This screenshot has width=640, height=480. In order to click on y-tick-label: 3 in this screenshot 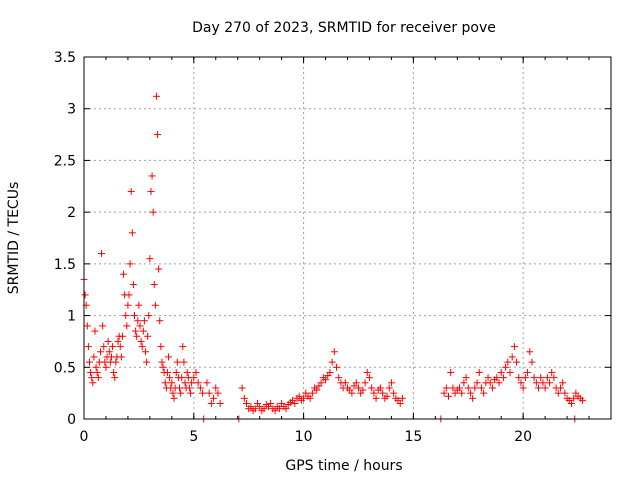, I will do `click(71, 110)`.